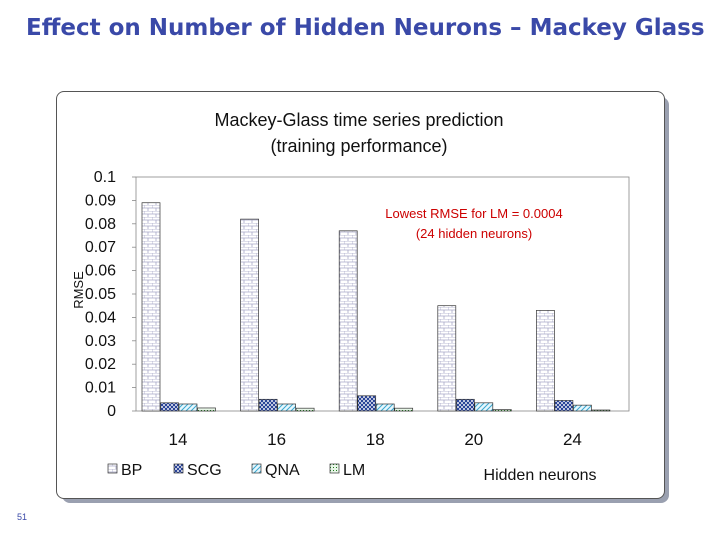  Describe the element at coordinates (78, 290) in the screenshot. I see `y-axis-label: RMSE` at that location.